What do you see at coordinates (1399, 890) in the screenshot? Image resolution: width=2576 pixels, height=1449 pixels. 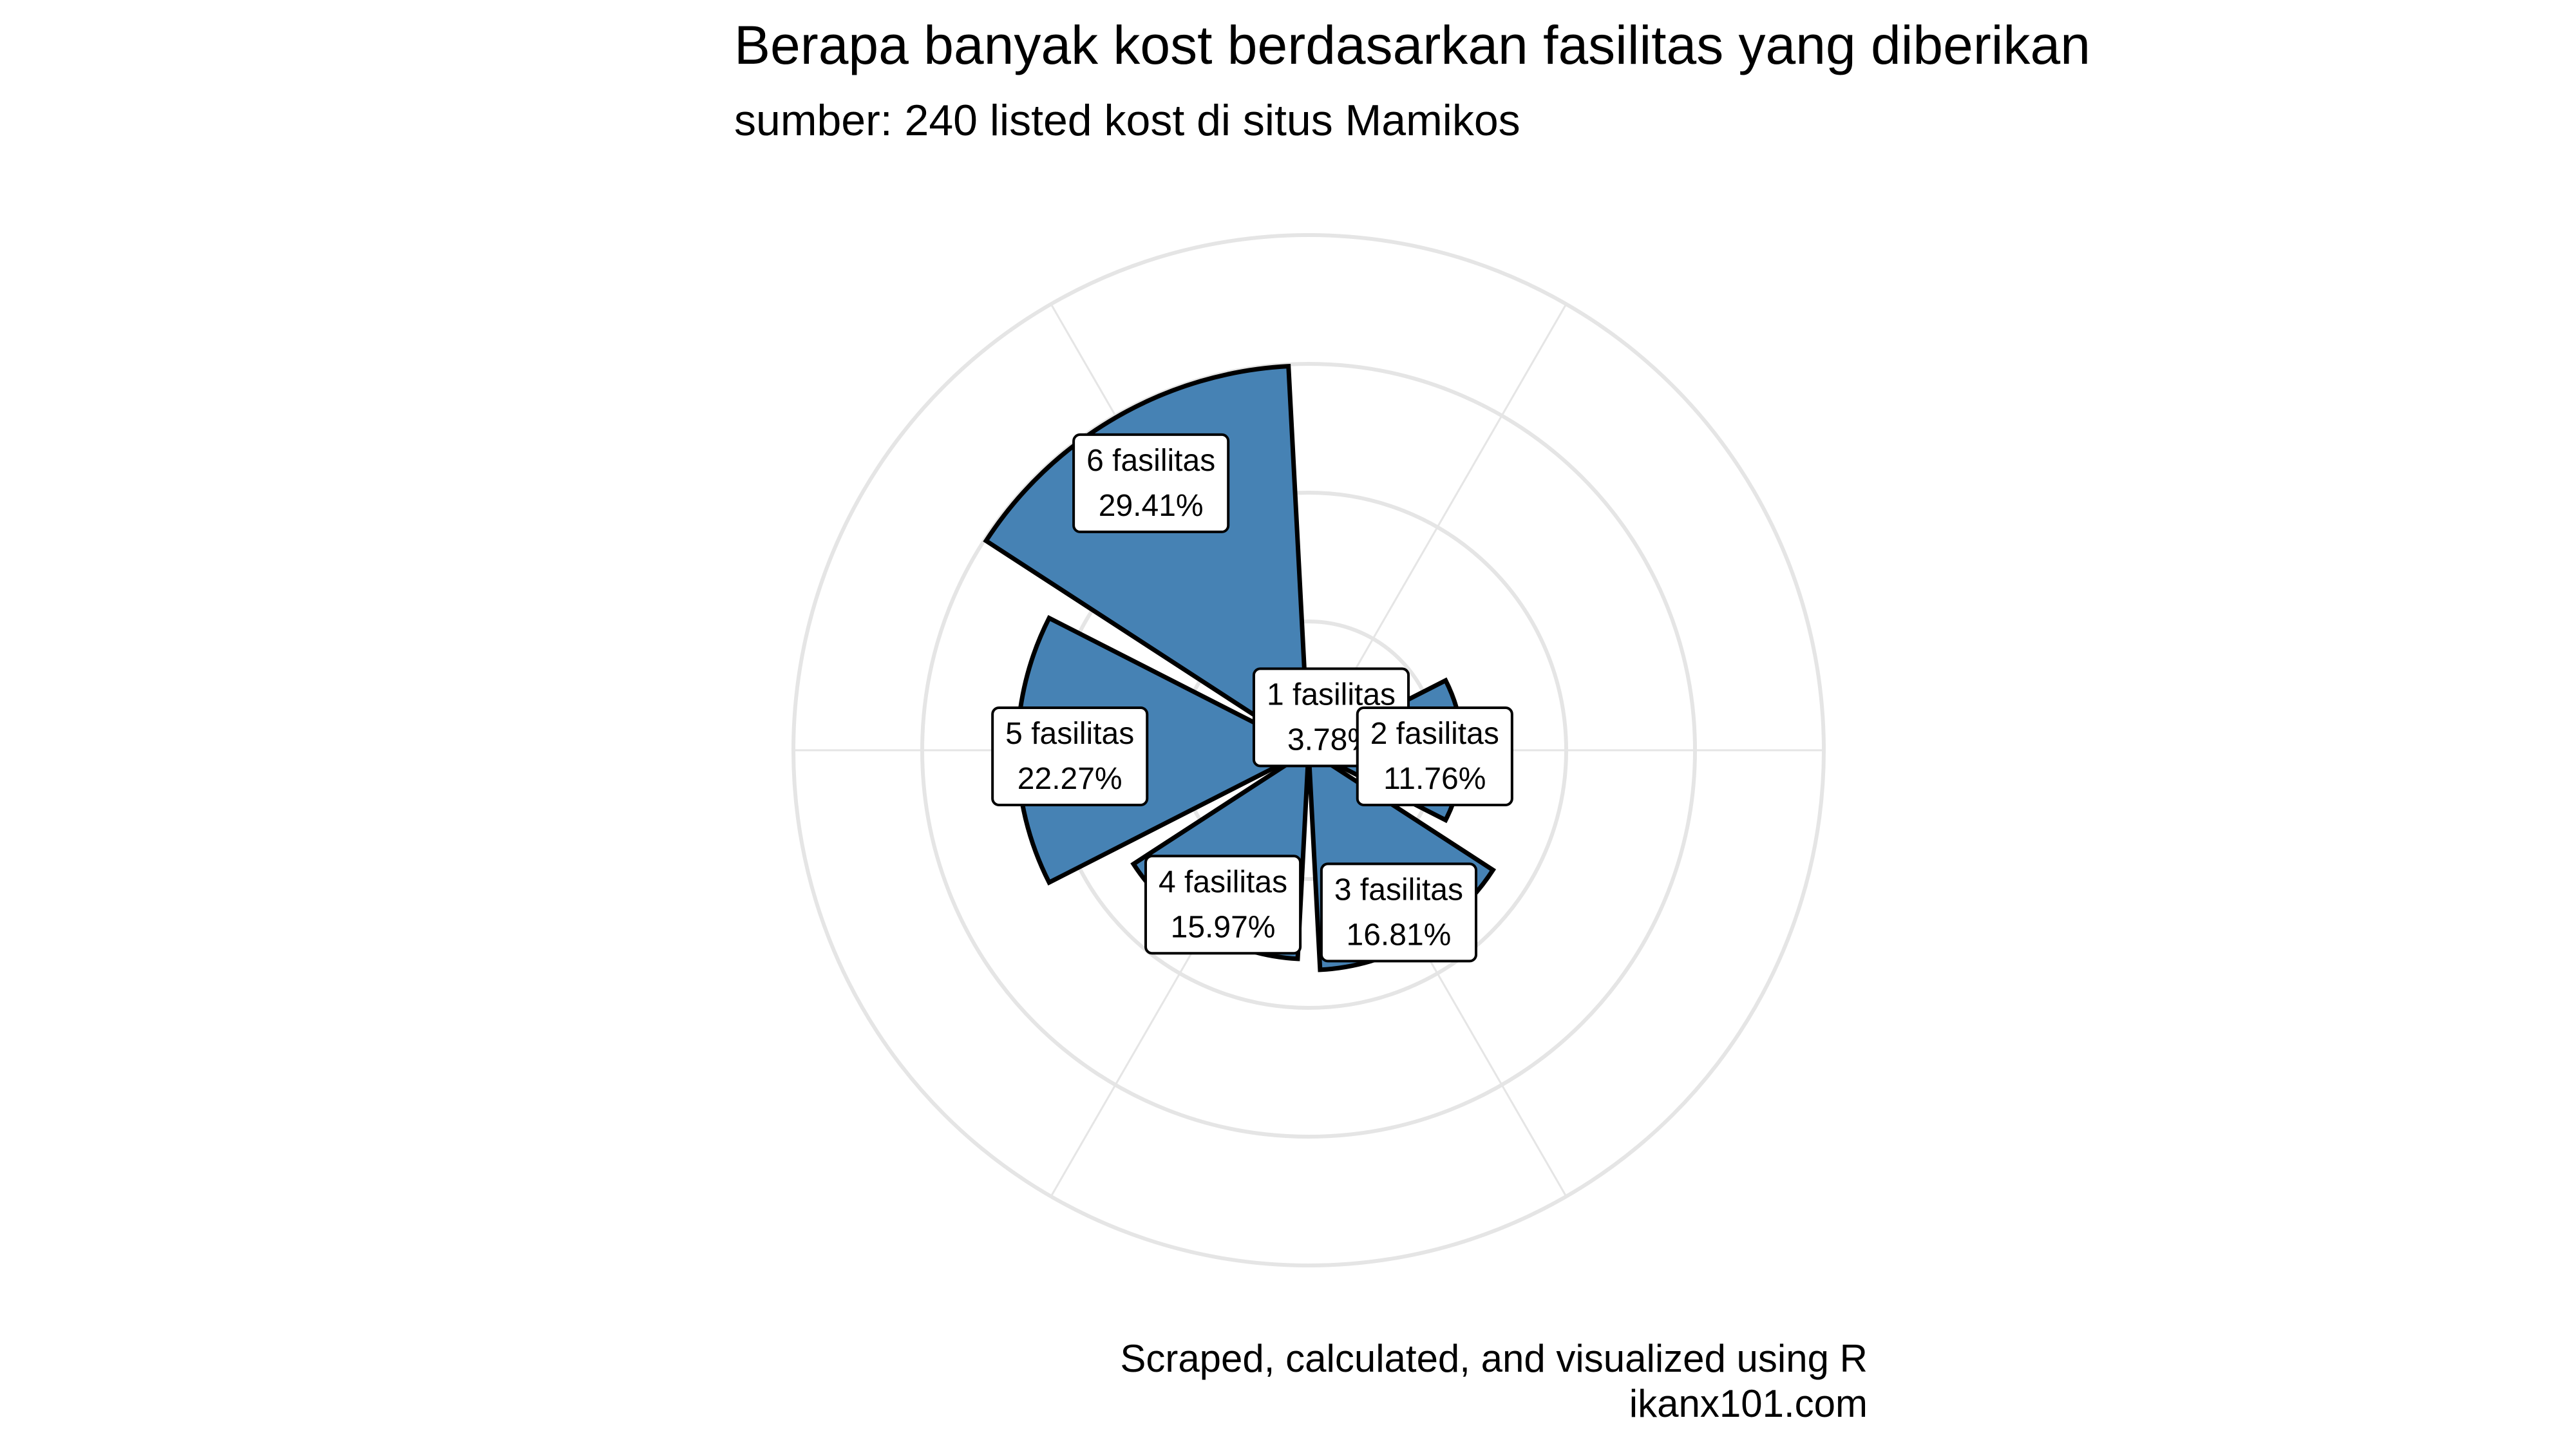 I see `data-label-category: 3 fasilitas` at bounding box center [1399, 890].